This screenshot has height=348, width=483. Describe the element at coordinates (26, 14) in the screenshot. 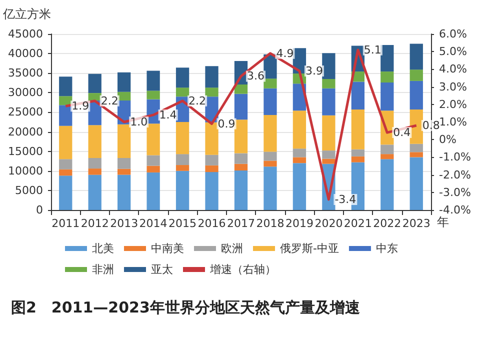

I see `y-axis-title: 亿立方米` at that location.